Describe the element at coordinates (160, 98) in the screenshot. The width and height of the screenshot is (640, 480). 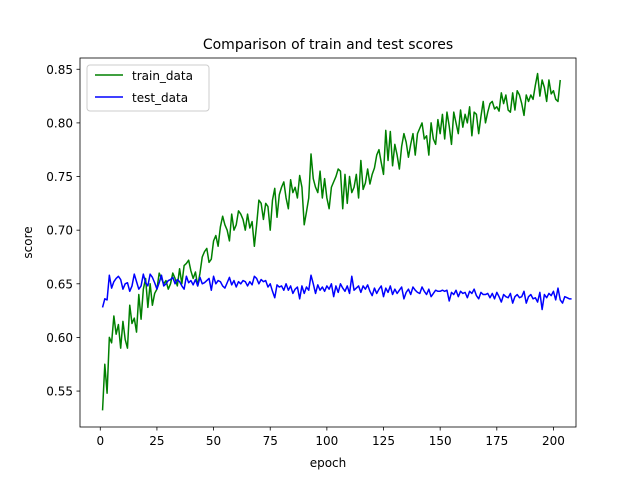
I see `legend-label-test-data: test_data` at that location.